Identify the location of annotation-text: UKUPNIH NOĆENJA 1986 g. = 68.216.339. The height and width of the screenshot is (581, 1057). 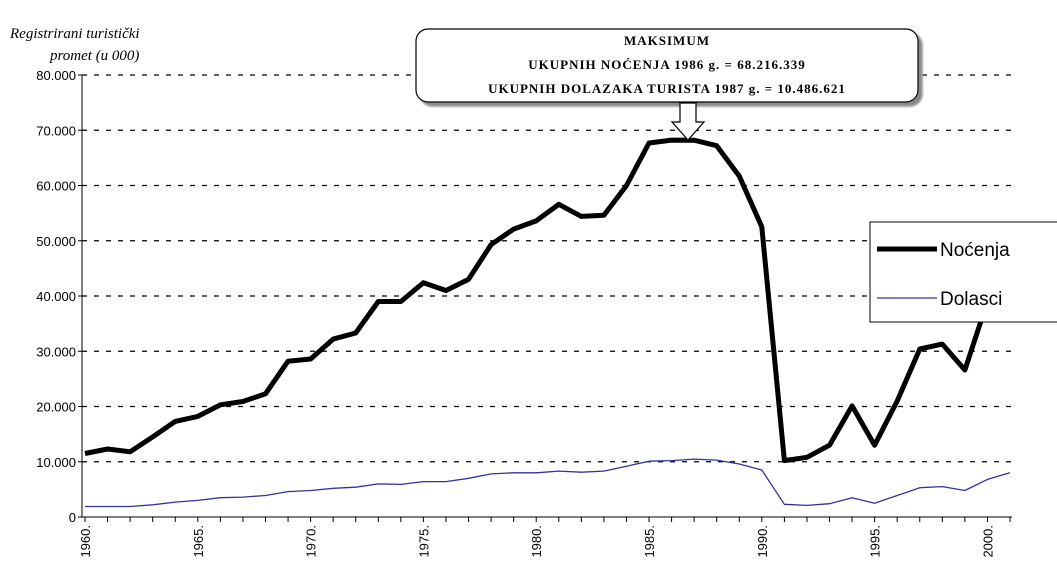
(666, 64).